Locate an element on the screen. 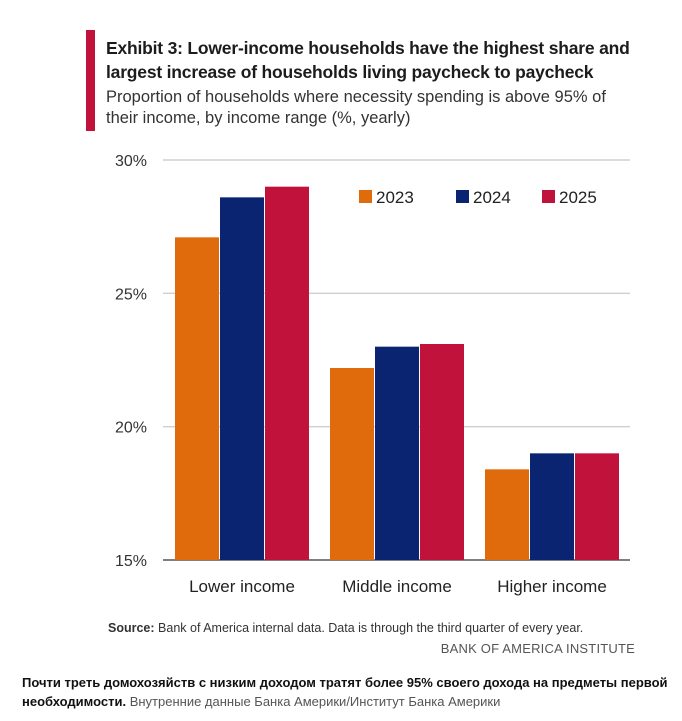 The image size is (682, 721). y-tick-label: 30% is located at coordinates (131, 161).